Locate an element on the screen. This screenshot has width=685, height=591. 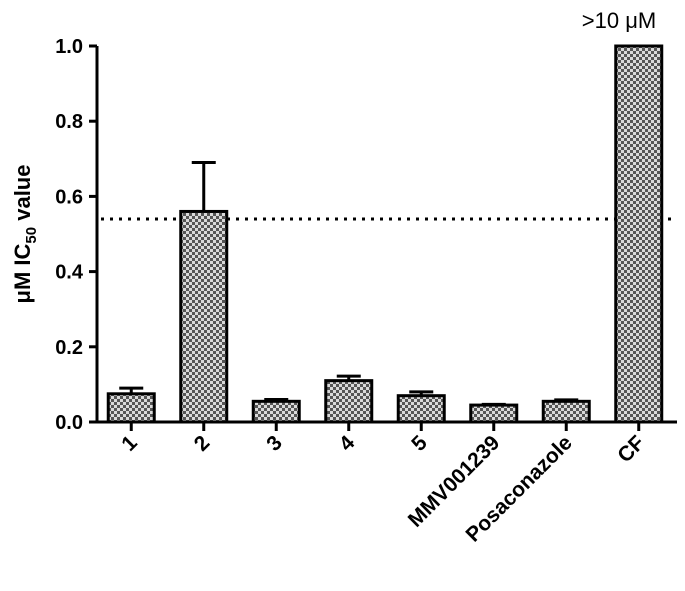
y-axis-label: μM IC50 value is located at coordinates (25, 234).